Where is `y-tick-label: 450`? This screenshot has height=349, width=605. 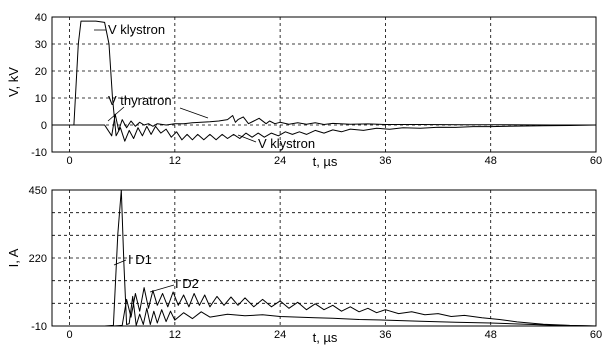
y-tick-label: 450 is located at coordinates (38, 191).